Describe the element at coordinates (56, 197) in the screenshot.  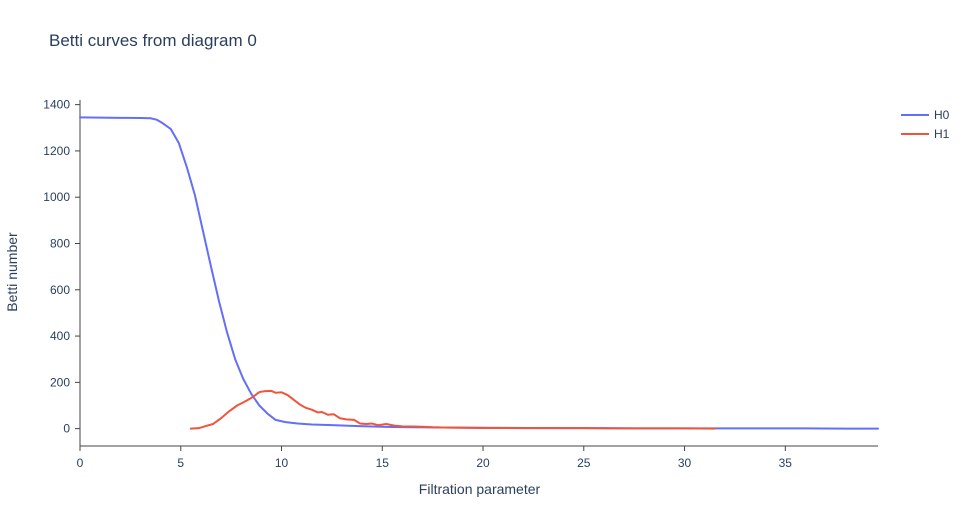
I see `y-tick-label: 1000` at that location.